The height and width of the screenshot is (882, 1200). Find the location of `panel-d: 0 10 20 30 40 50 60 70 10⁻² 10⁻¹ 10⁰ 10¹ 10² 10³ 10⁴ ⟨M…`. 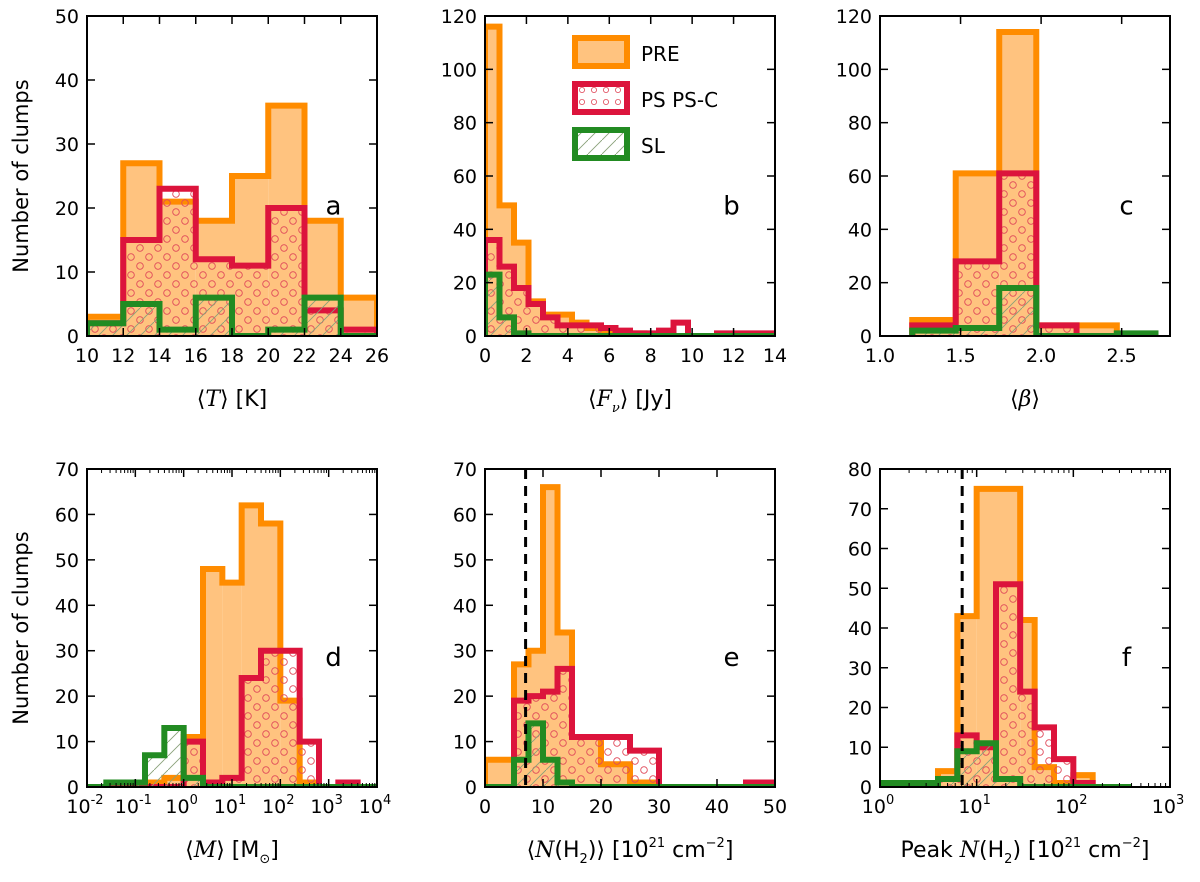

panel-d: 0 10 20 30 40 50 60 70 10⁻² 10⁻¹ 10⁰ 10¹ 10² 10³ 10⁴ ⟨M… is located at coordinates (200, 663).